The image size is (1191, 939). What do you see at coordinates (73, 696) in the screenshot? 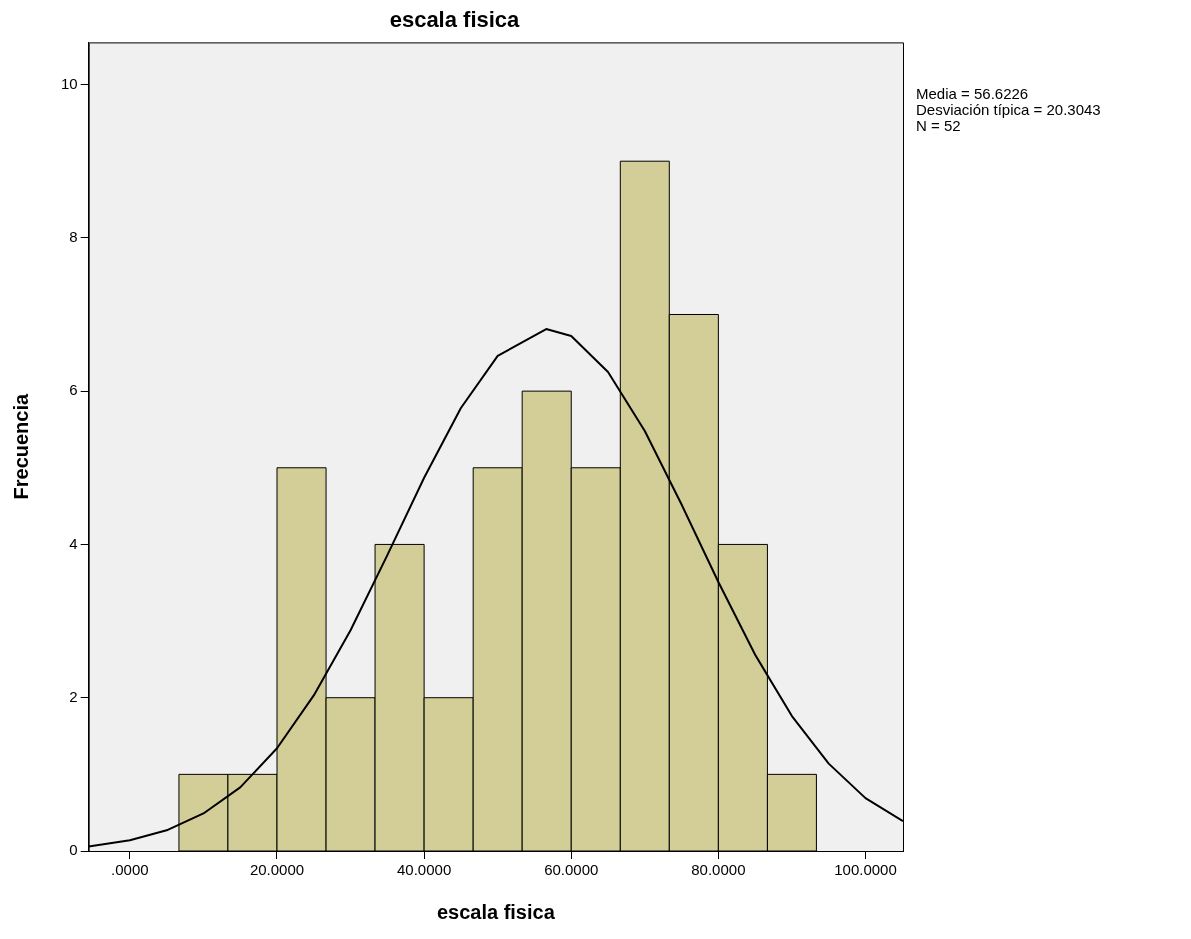
I see `y-tick-label: 2` at bounding box center [73, 696].